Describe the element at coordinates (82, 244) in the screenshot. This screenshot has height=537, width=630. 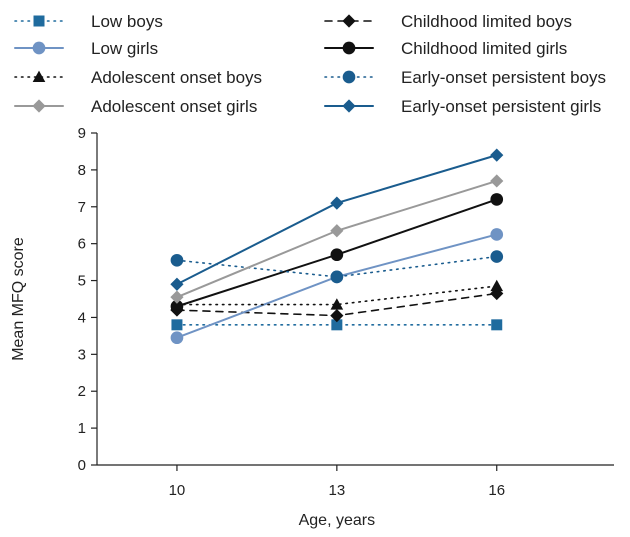
I see `y-tick-label: 6` at that location.